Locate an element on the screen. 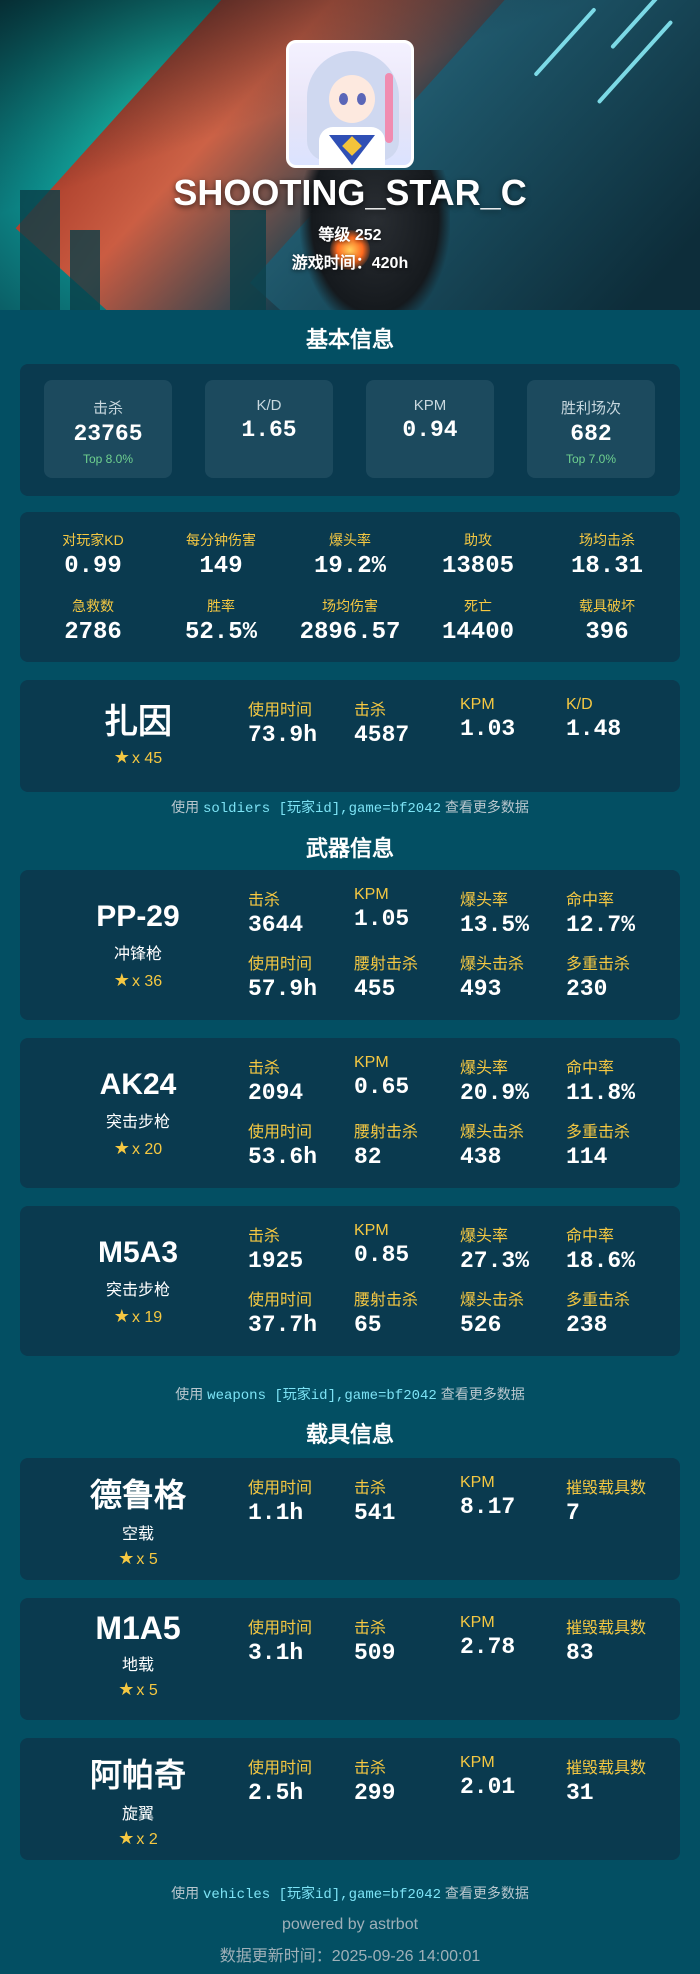  weapon-name: AK24 is located at coordinates (138, 1084).